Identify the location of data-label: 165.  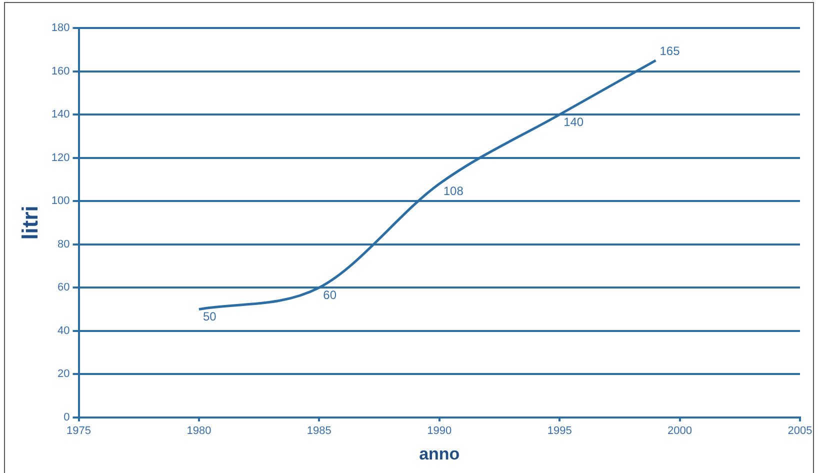
(670, 51).